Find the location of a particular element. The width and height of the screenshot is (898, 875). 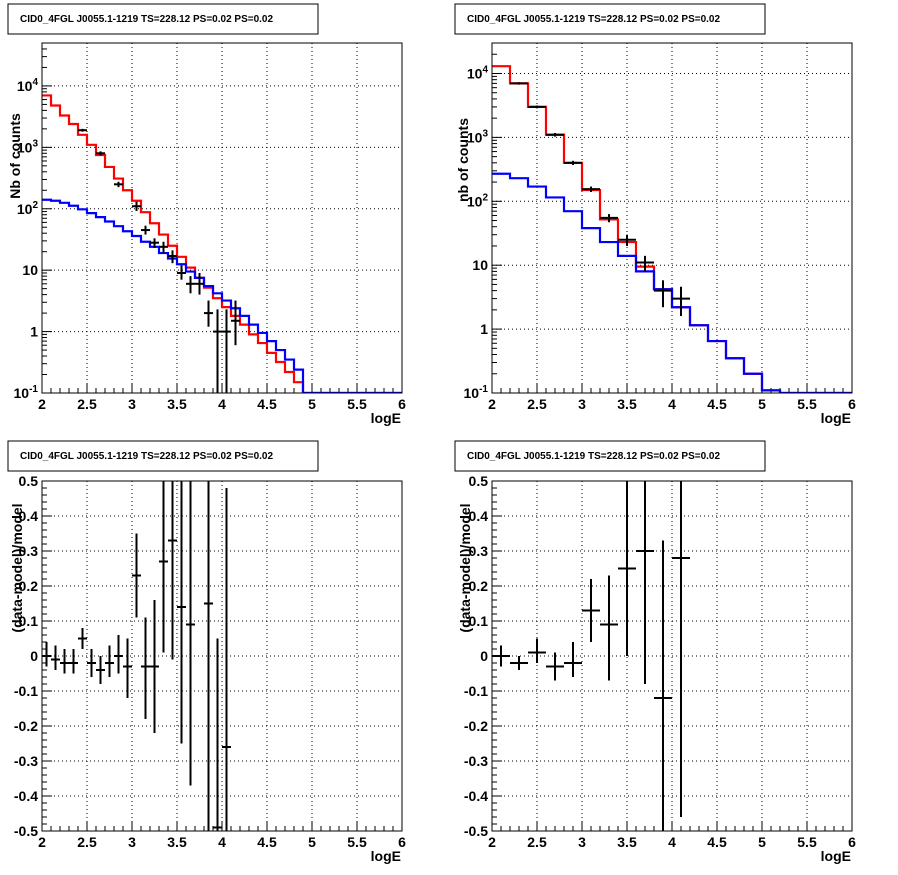

panel-2-xtick-label: 5 is located at coordinates (762, 404).